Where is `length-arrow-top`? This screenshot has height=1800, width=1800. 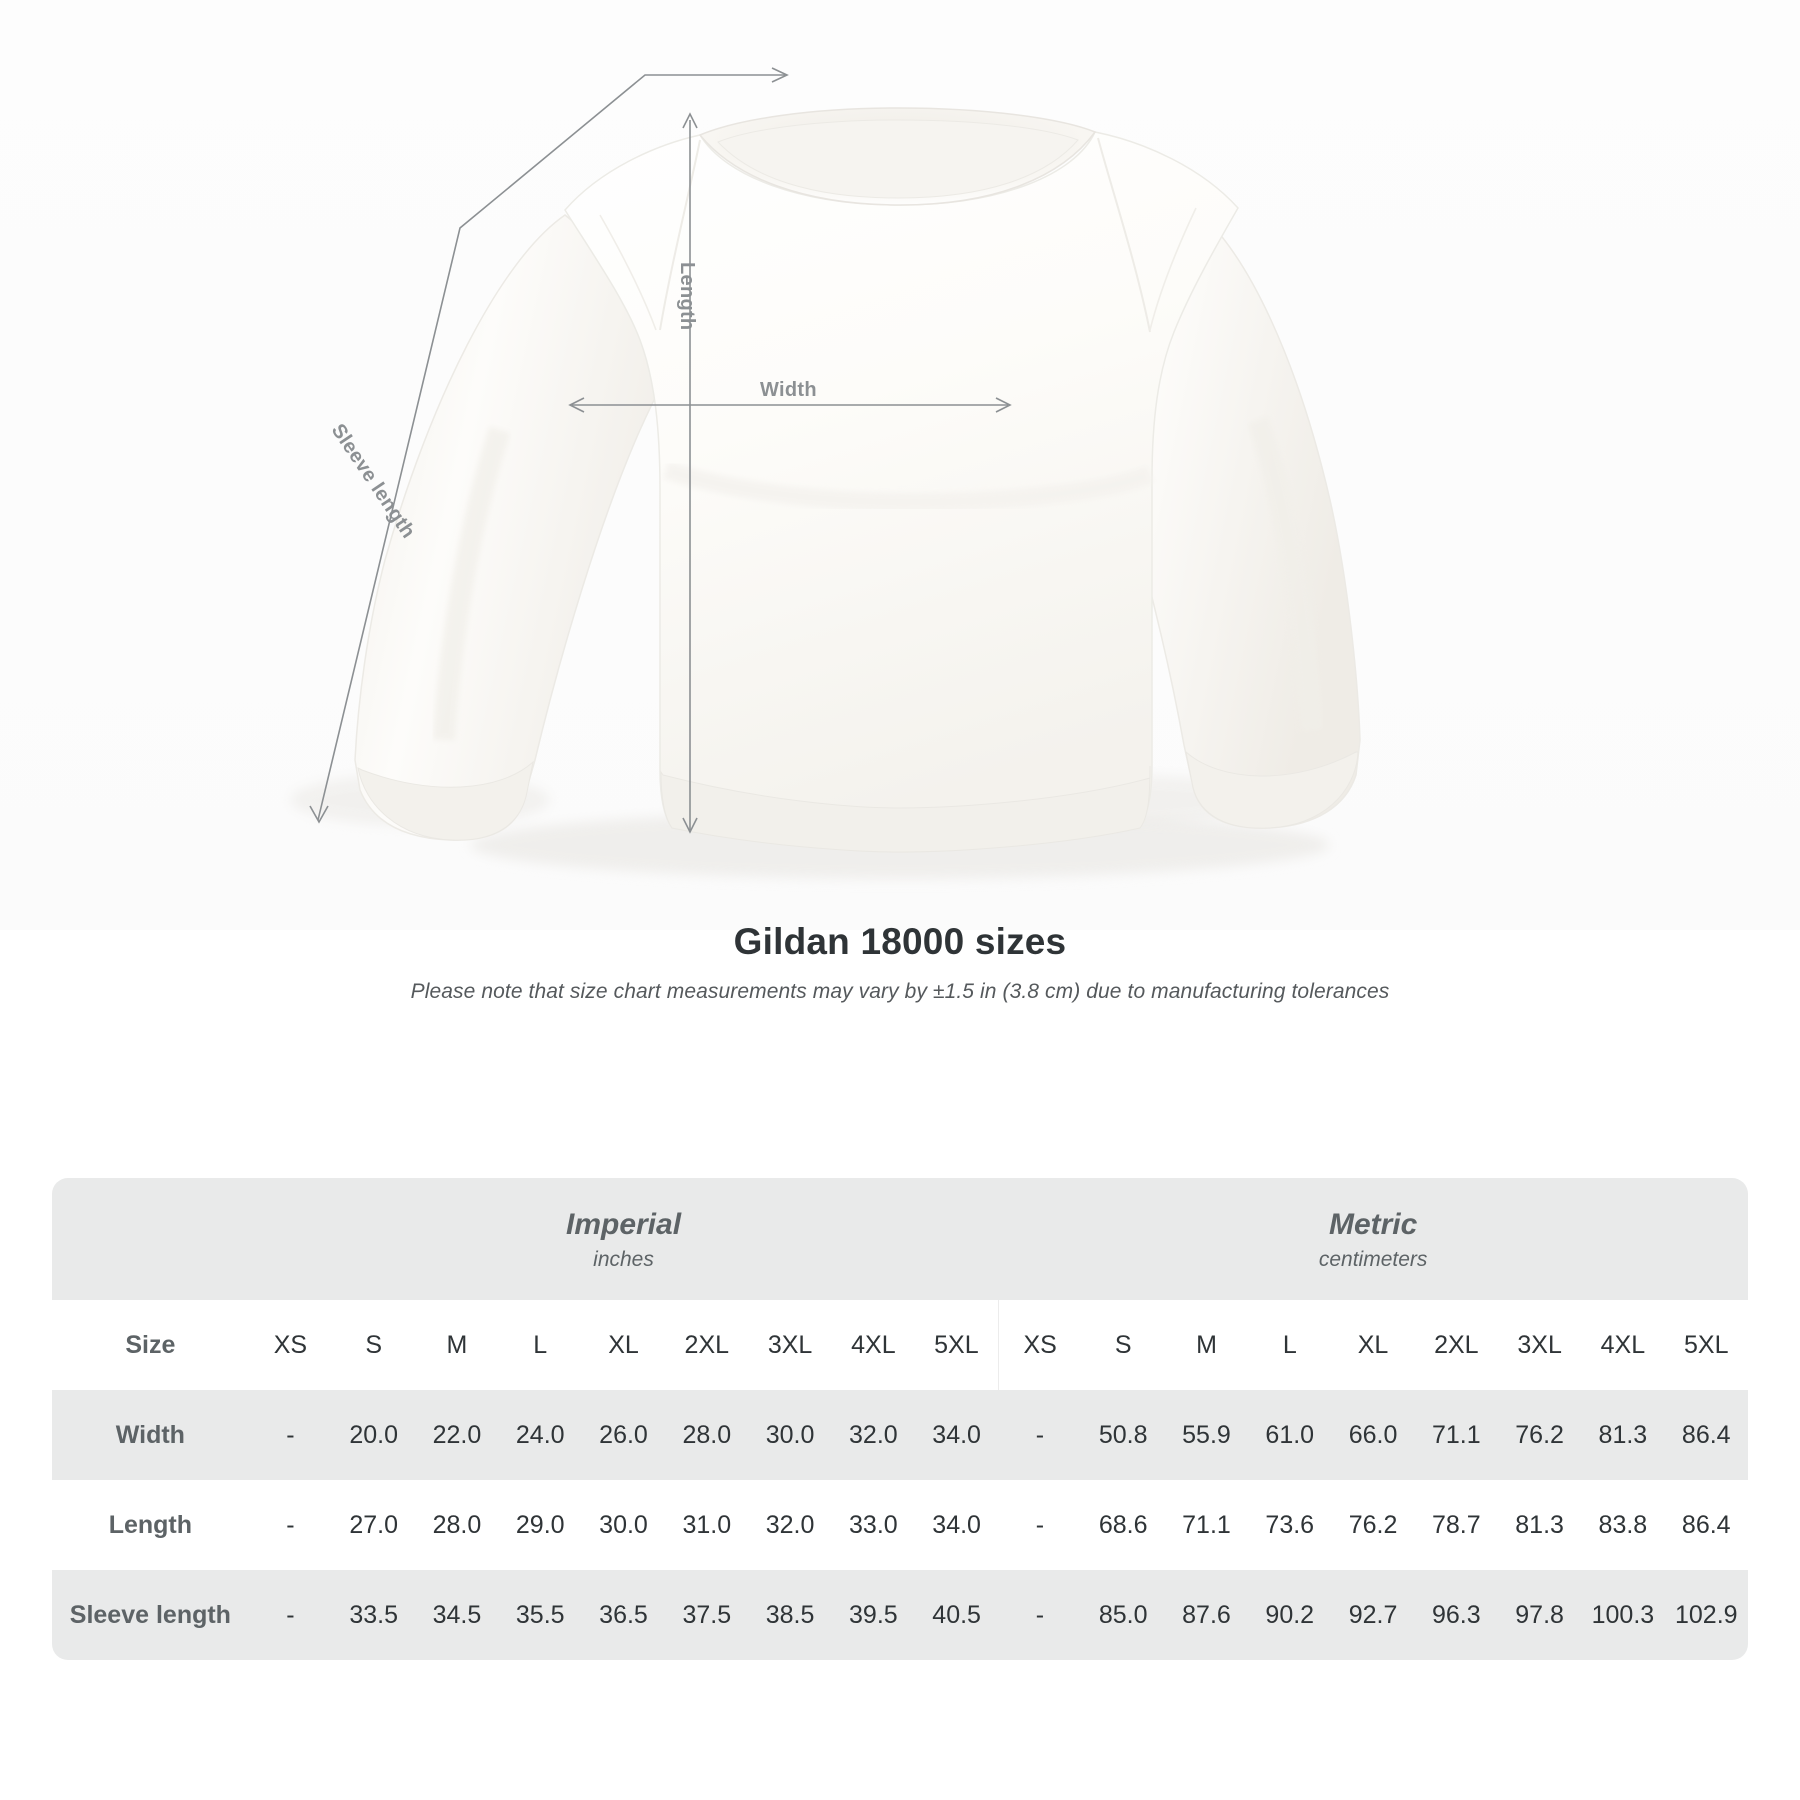
length-arrow-top is located at coordinates (690, 120).